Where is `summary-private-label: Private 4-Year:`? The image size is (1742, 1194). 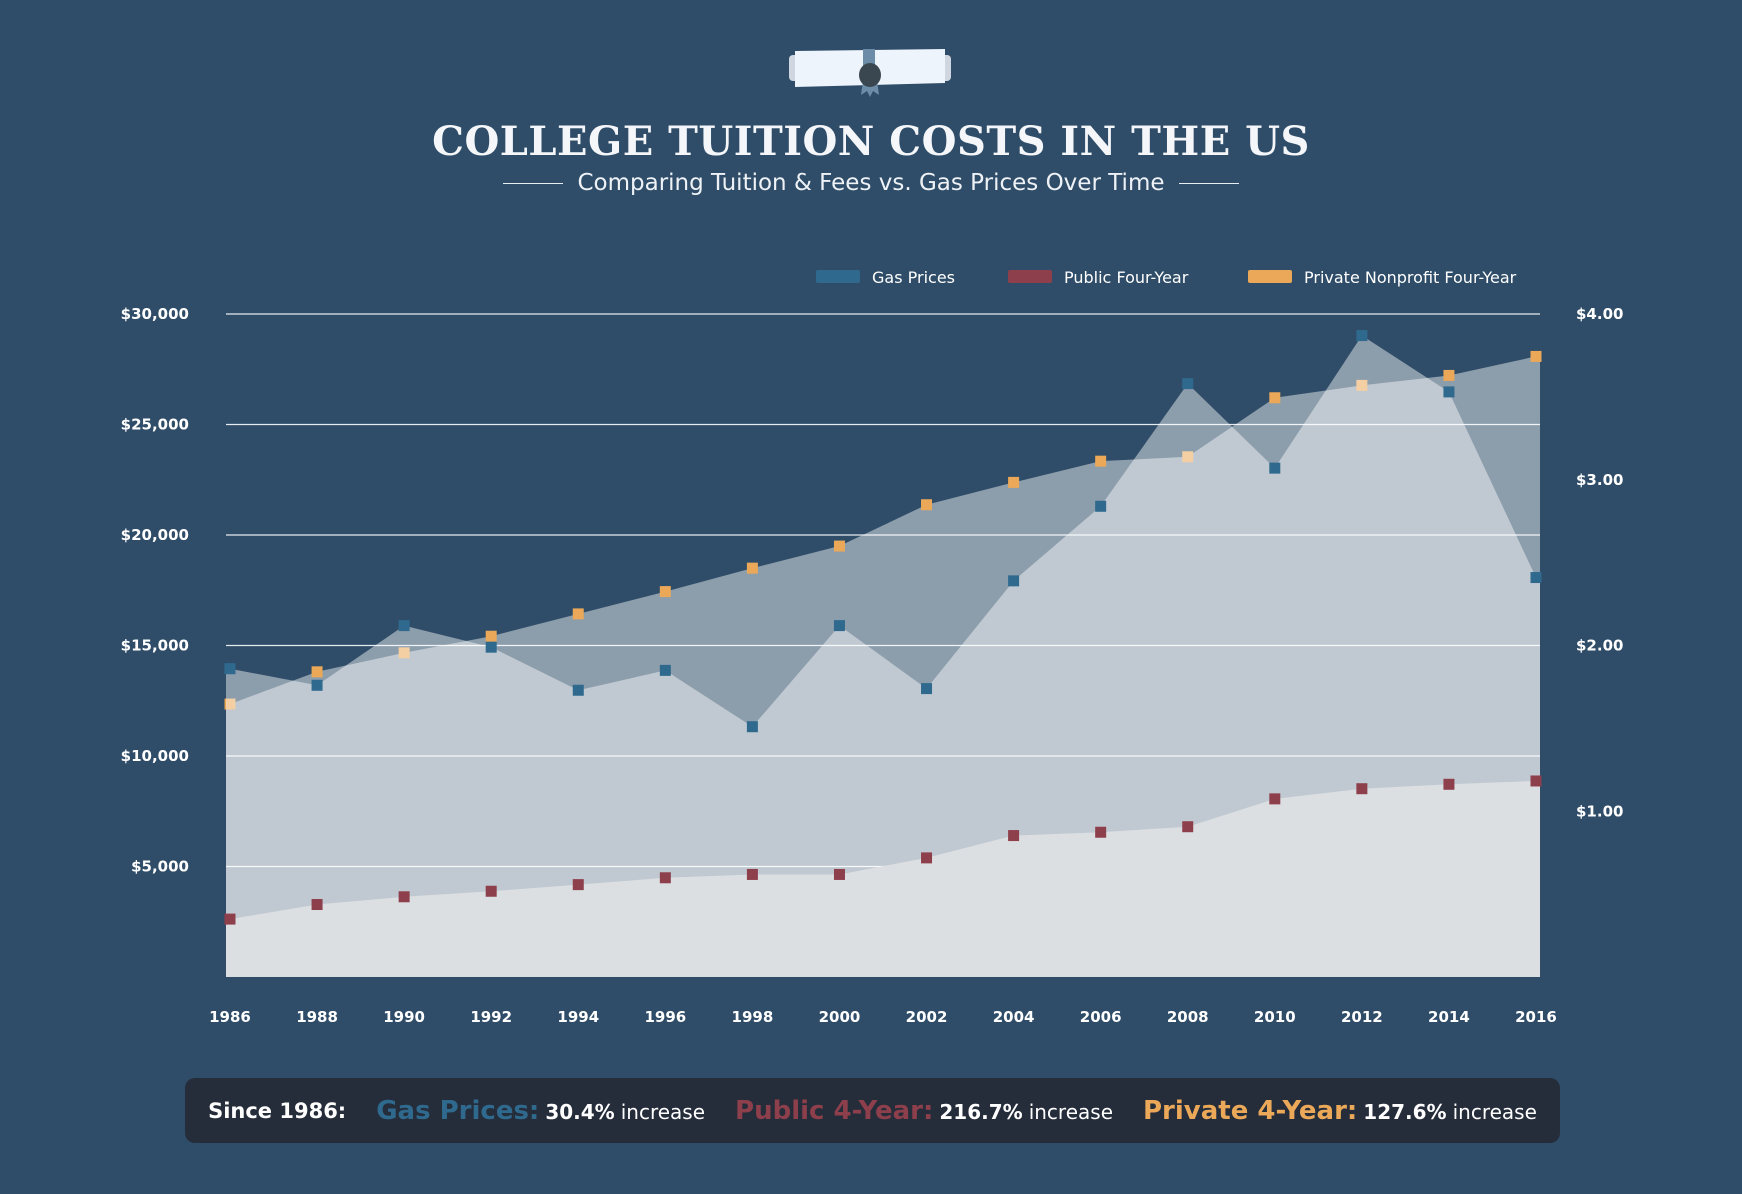 summary-private-label: Private 4-Year: is located at coordinates (1250, 1110).